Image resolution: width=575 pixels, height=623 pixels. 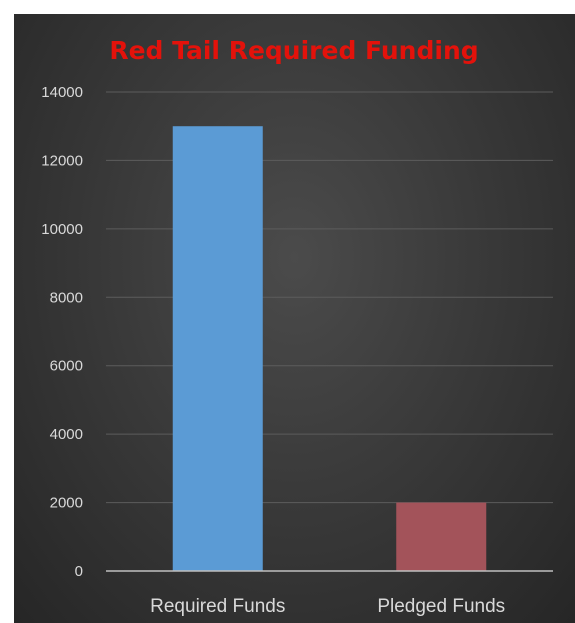 I want to click on chart-title: Red Tail Required Funding, so click(x=293, y=50).